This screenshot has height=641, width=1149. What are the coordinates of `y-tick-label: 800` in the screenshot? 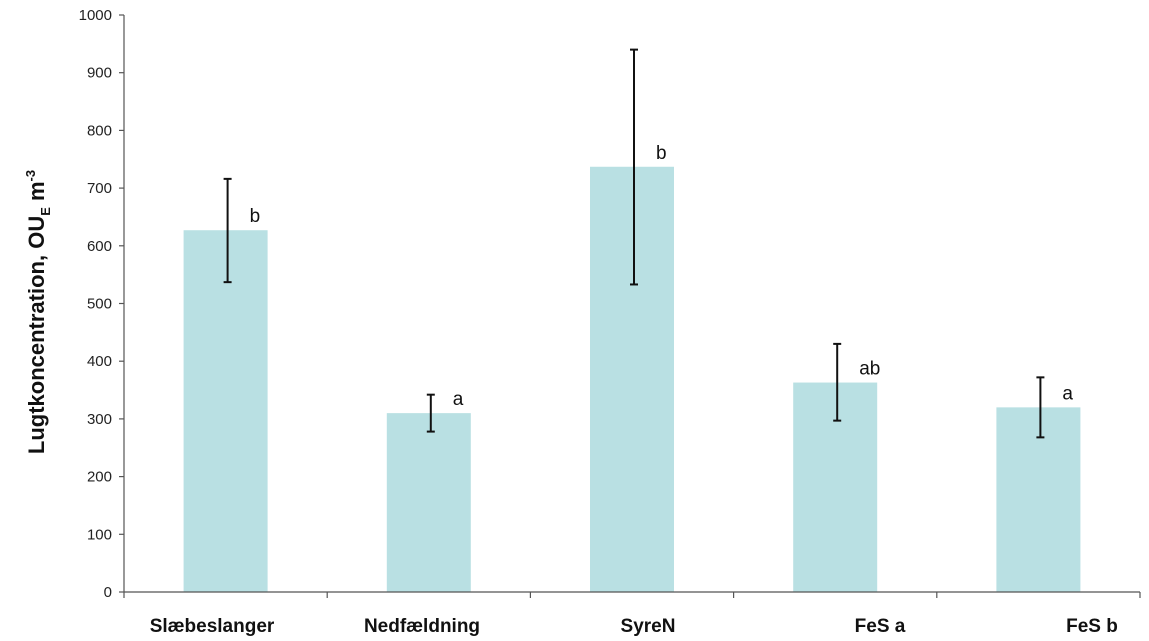 It's located at (99, 130).